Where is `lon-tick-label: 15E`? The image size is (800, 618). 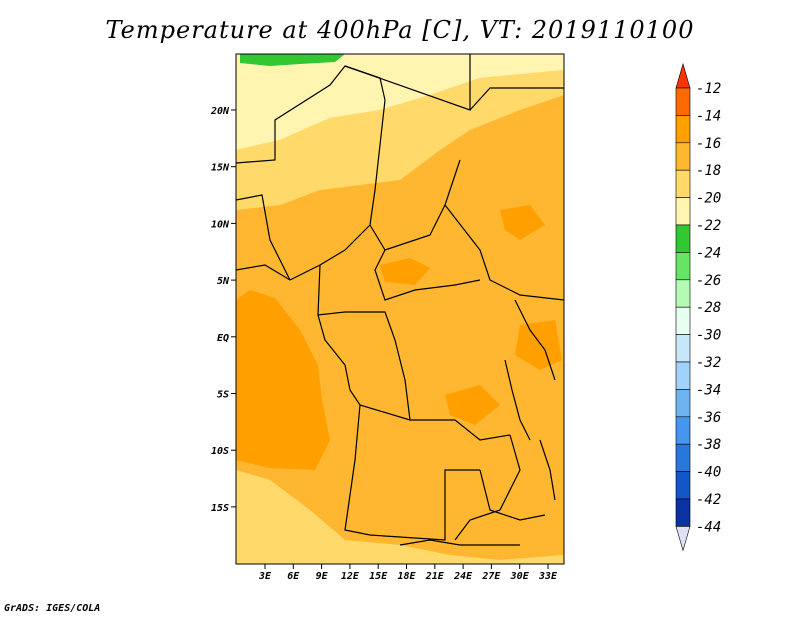
lon-tick-label: 15E is located at coordinates (378, 576).